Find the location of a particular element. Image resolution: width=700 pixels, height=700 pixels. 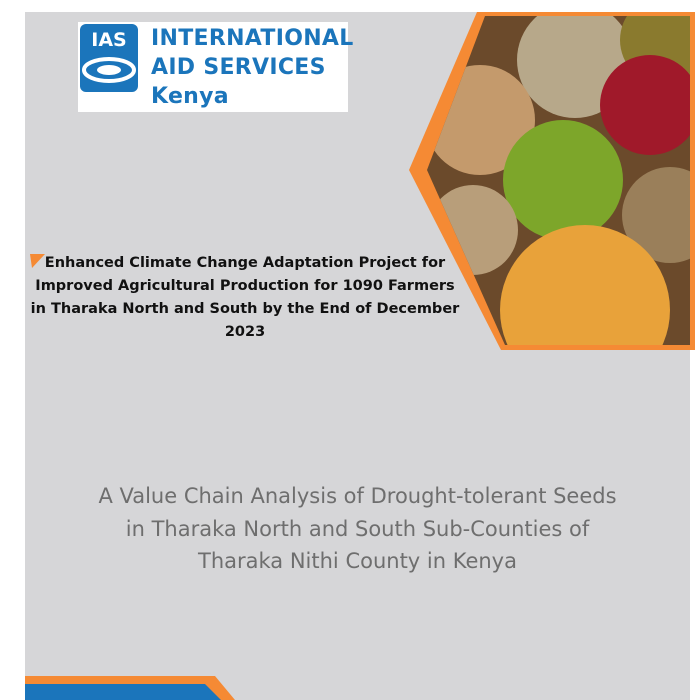

logo-text: AID SERVICES is located at coordinates (238, 67).